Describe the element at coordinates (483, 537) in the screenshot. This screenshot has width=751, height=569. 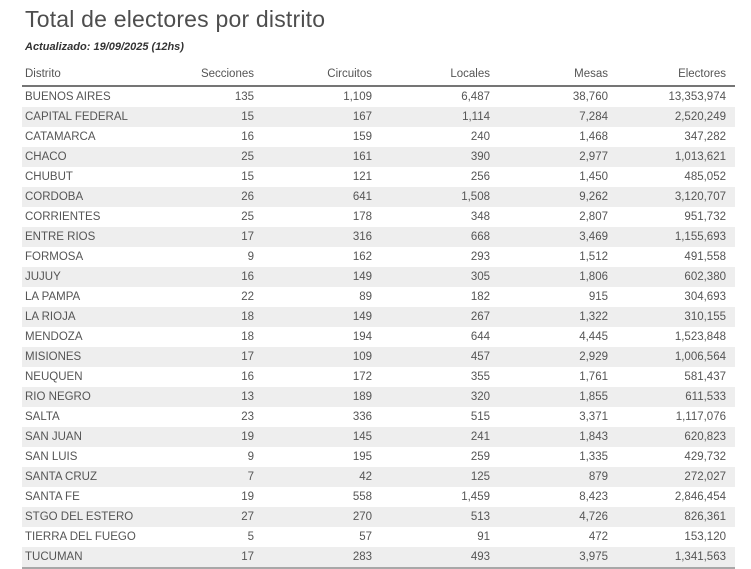
I see `value-cell: 91` at that location.